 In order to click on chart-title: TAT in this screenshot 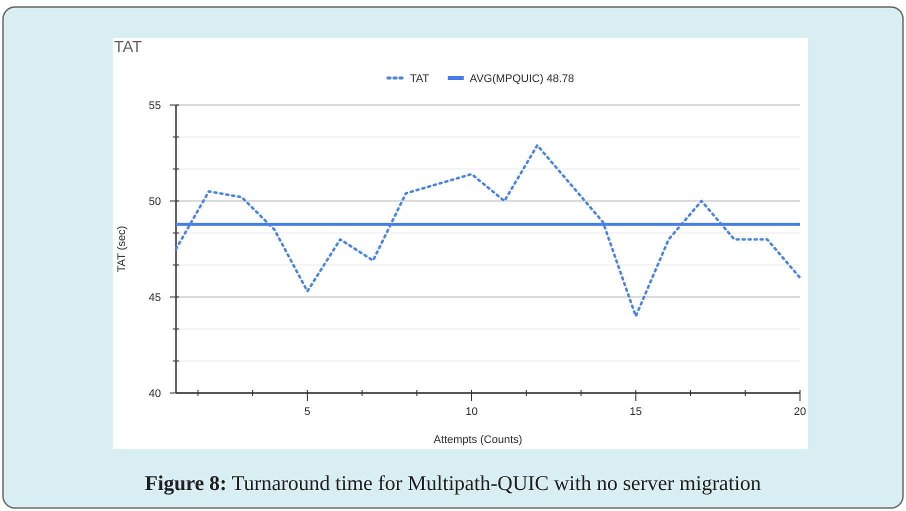, I will do `click(128, 47)`.